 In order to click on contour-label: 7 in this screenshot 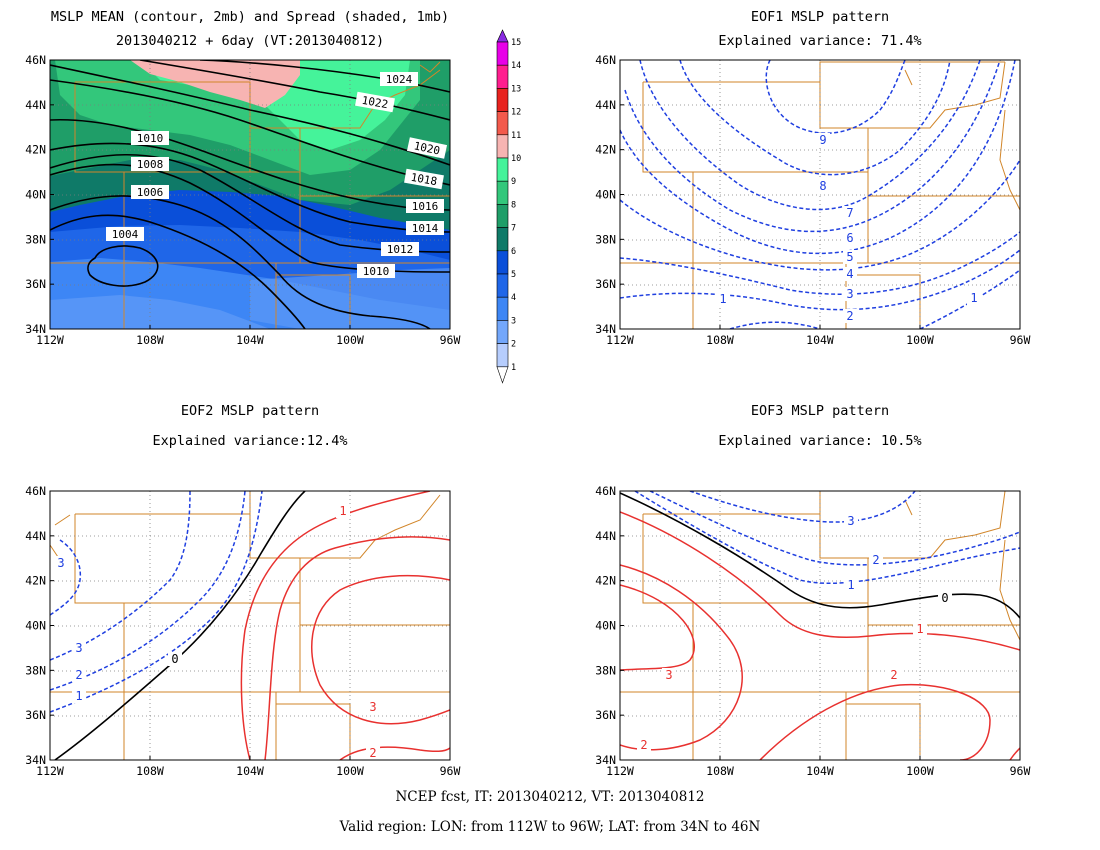, I will do `click(849, 213)`.